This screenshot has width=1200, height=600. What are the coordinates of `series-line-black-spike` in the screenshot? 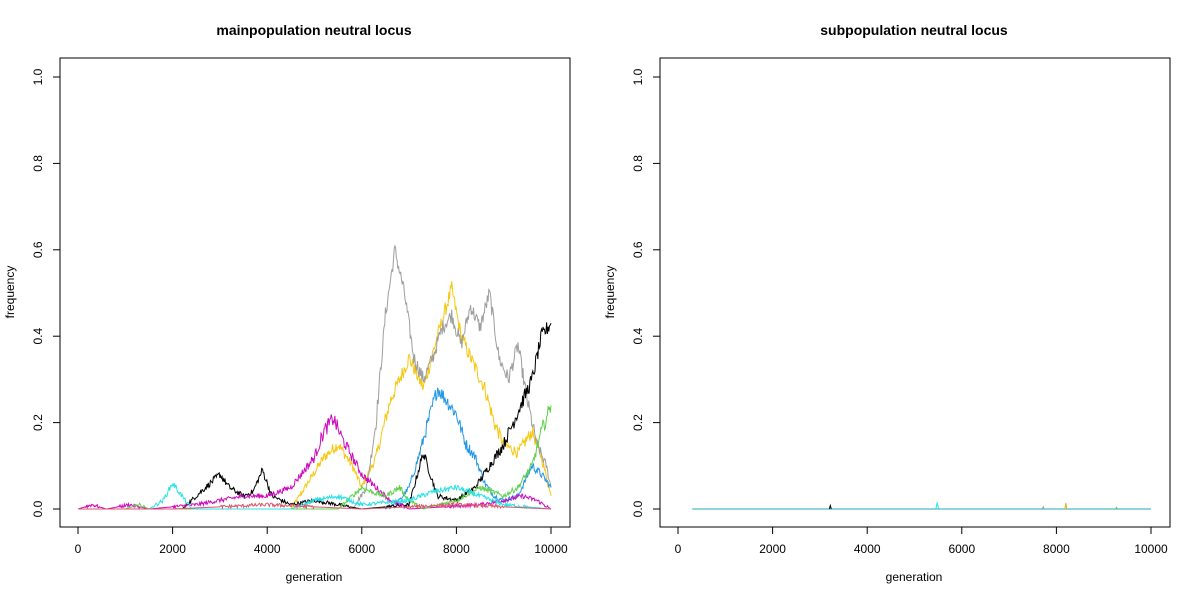 It's located at (830, 506).